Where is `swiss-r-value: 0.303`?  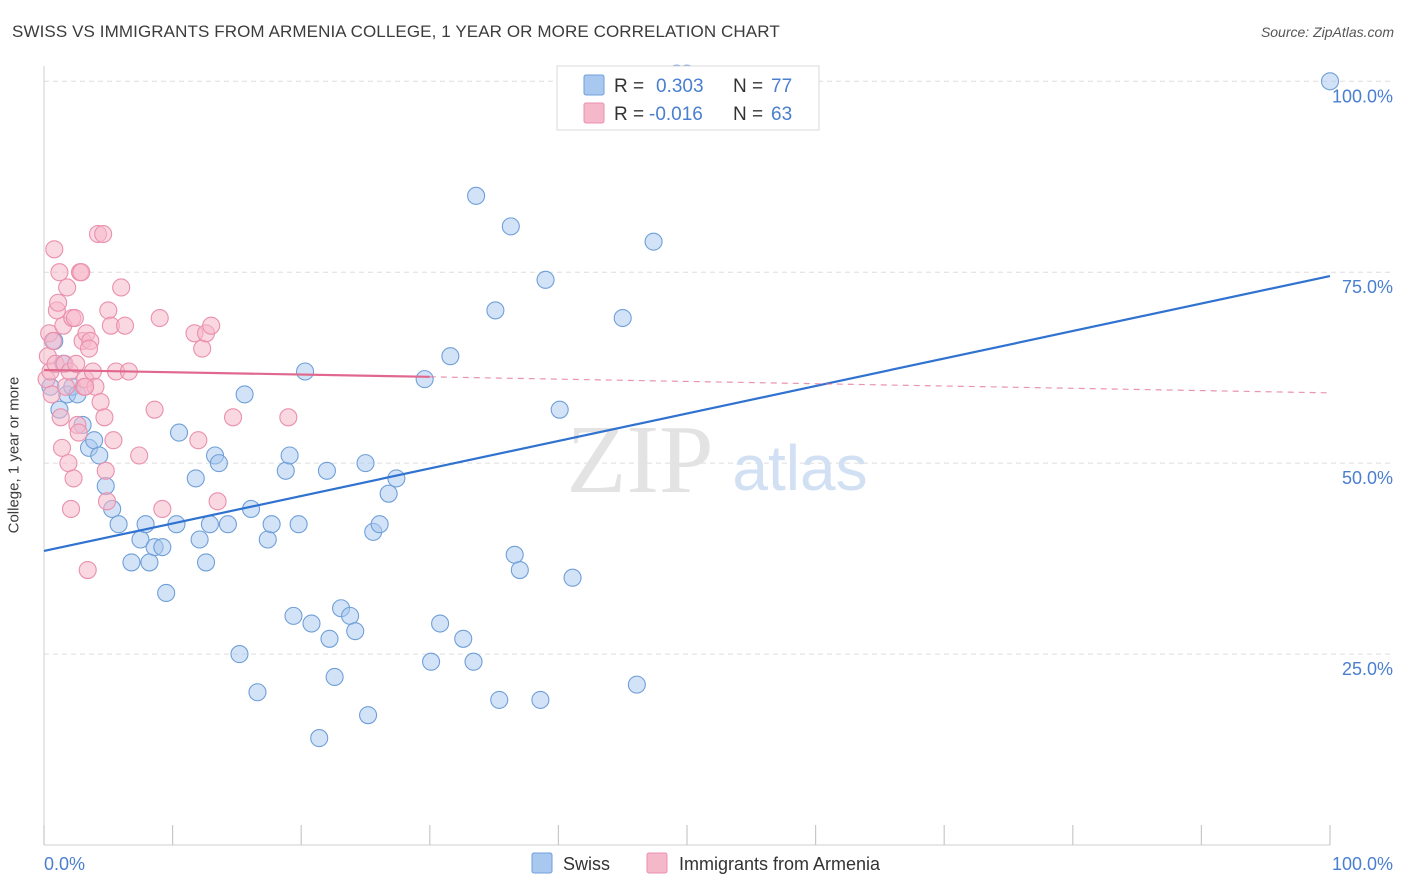
swiss-r-value: 0.303 is located at coordinates (680, 86).